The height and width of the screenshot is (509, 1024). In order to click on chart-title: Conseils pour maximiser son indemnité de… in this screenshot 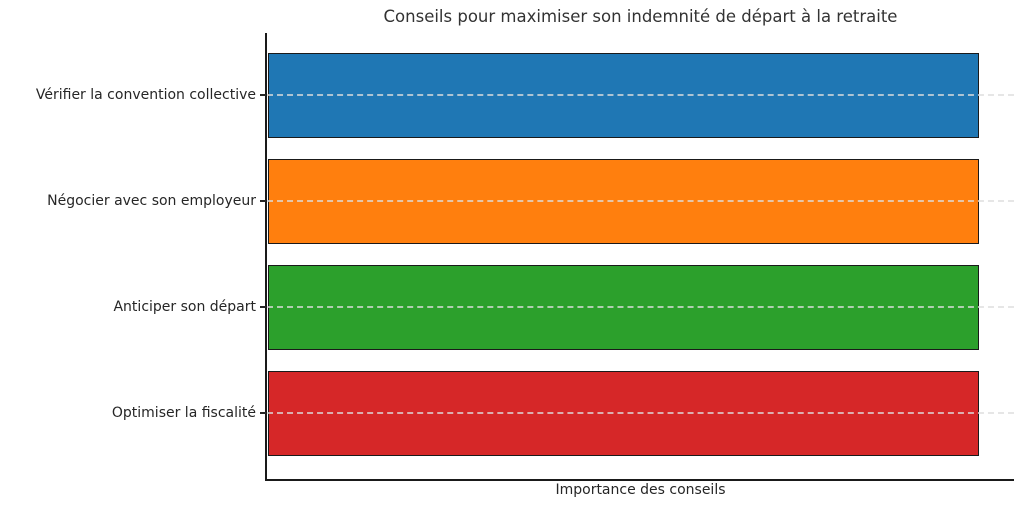, I will do `click(640, 16)`.